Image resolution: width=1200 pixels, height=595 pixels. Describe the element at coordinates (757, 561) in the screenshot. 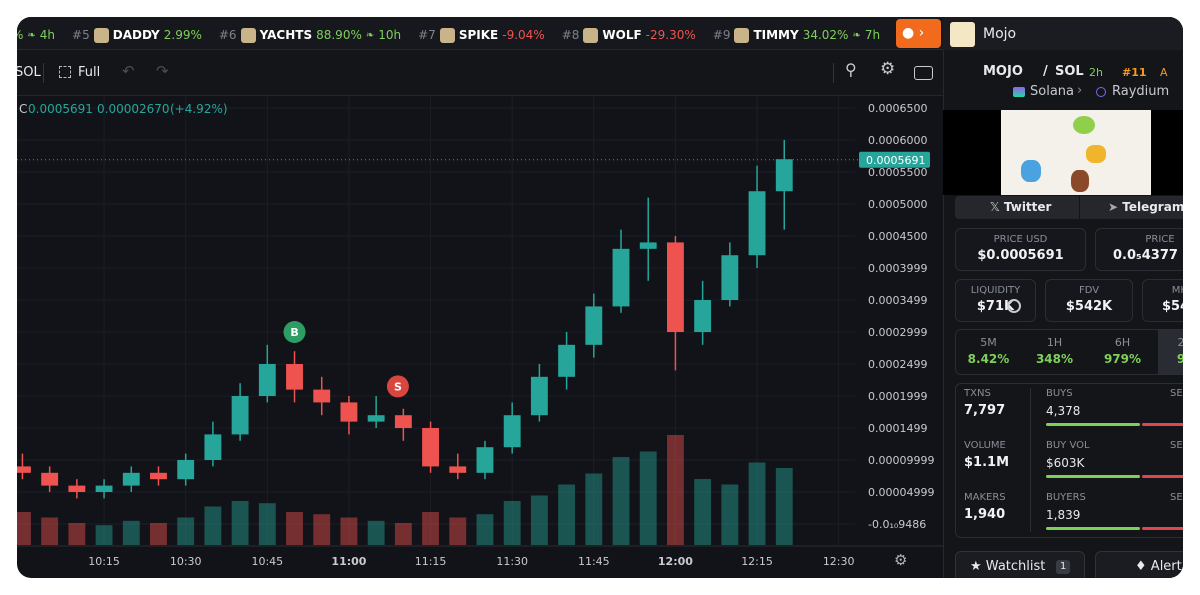

I see `x-tick-label: 12:15` at that location.